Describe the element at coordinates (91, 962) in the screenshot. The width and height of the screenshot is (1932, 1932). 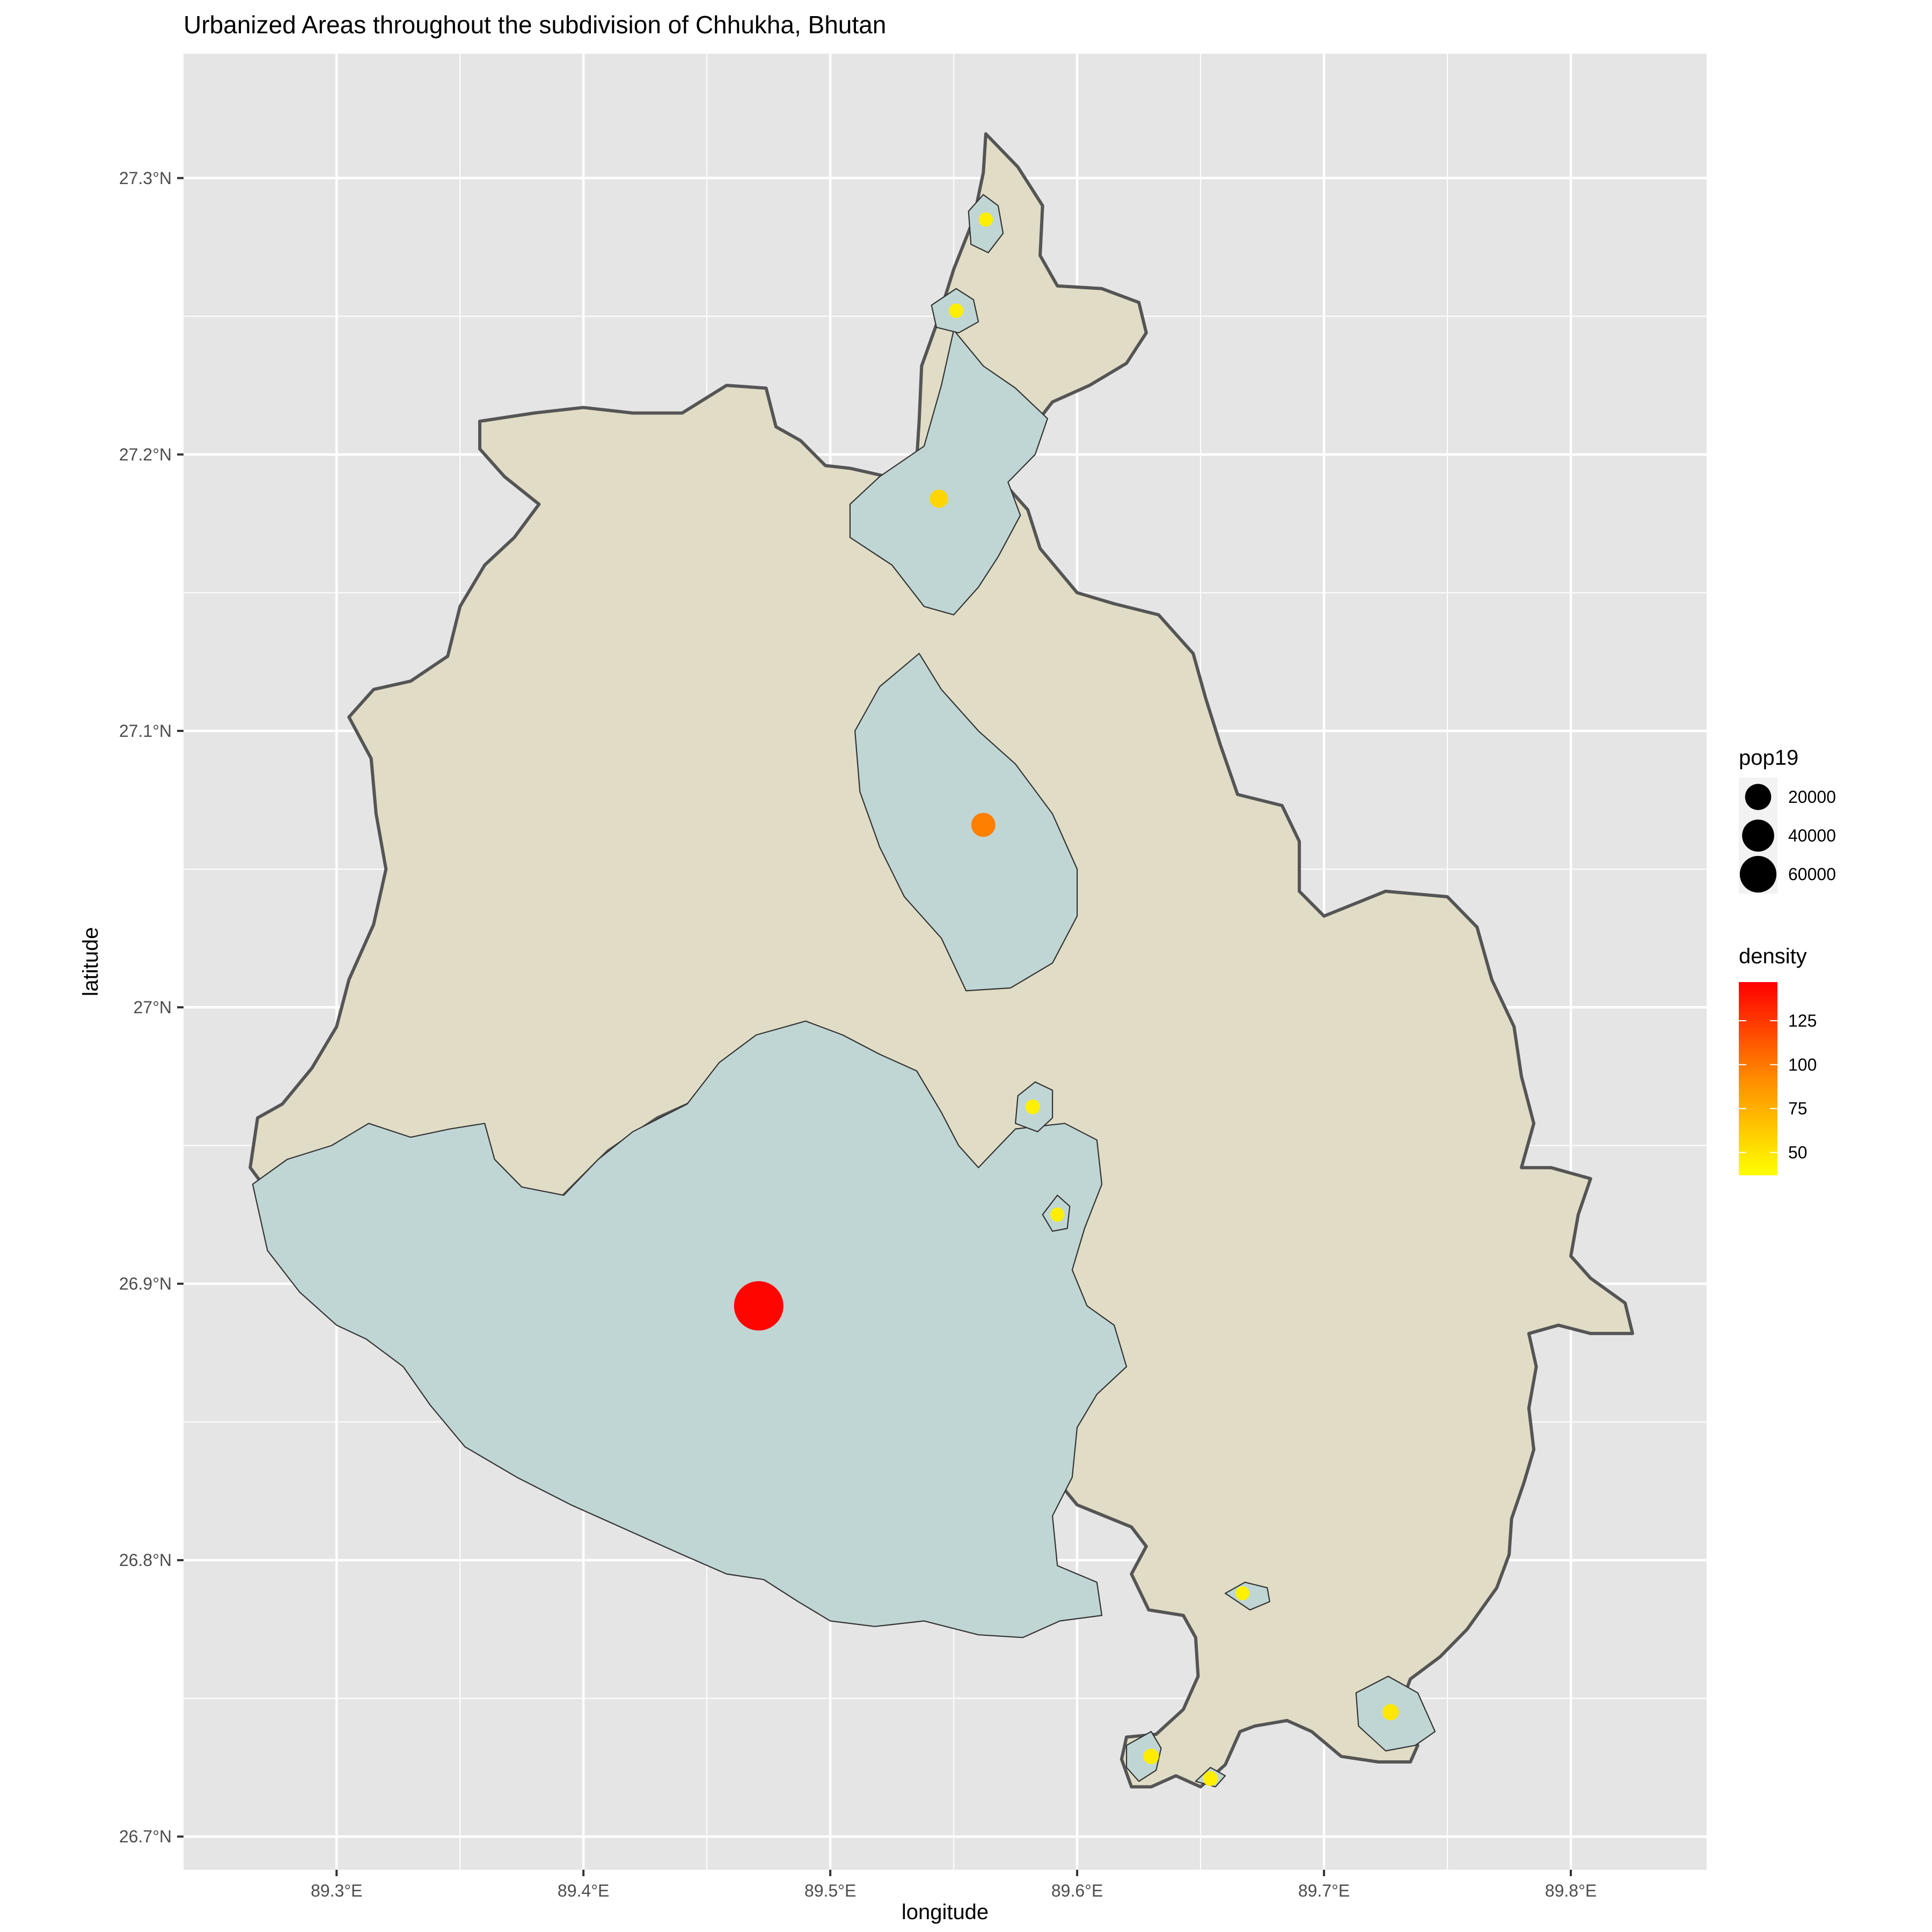
I see `y-axis-title: latitude` at that location.